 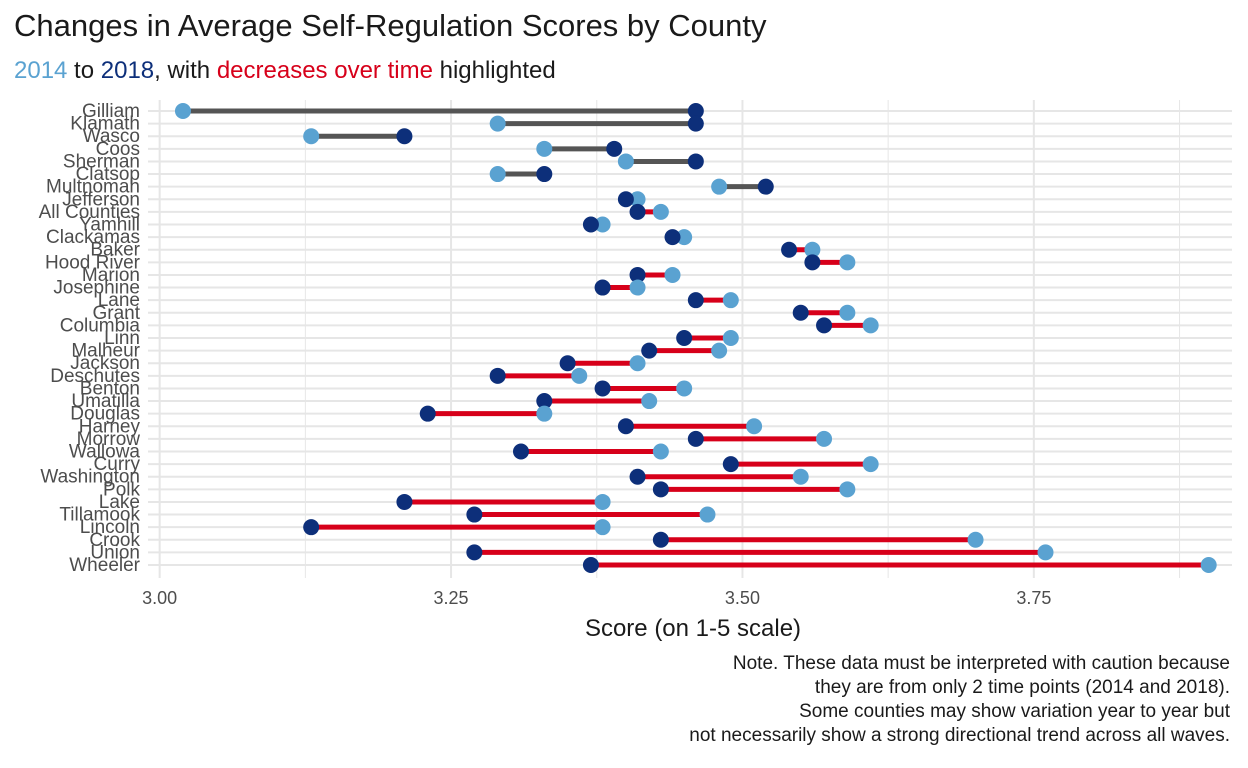 What do you see at coordinates (96, 288) in the screenshot?
I see `y-tick-label: Josephine` at bounding box center [96, 288].